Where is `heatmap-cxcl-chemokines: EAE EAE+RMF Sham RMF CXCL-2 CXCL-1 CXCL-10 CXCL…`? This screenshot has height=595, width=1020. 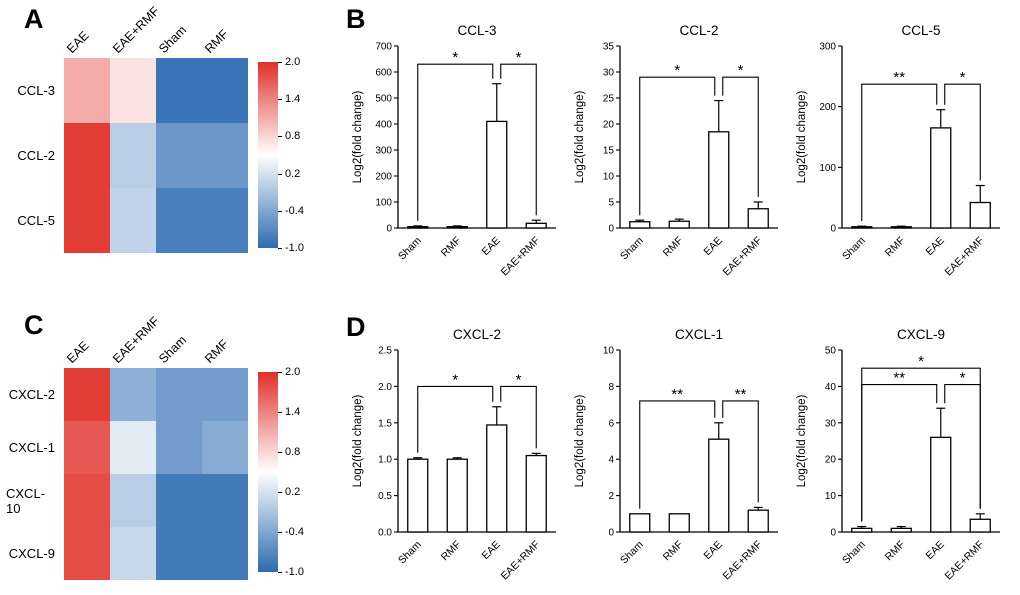
heatmap-cxcl-chemokines: EAE EAE+RMF Sham RMF CXCL-2 CXCL-1 CXCL-10 CXCL… is located at coordinates (127, 447).